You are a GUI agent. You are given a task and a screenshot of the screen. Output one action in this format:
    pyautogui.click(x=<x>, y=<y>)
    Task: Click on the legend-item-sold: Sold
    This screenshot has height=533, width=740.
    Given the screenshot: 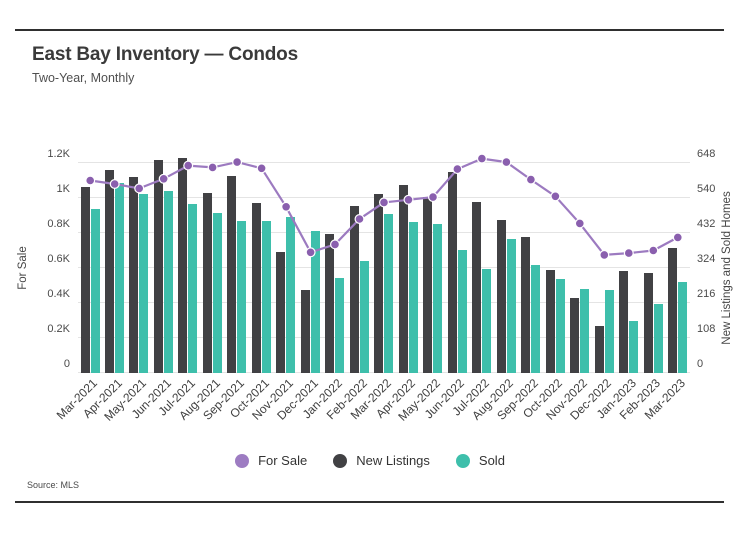 What is the action you would take?
    pyautogui.click(x=480, y=460)
    